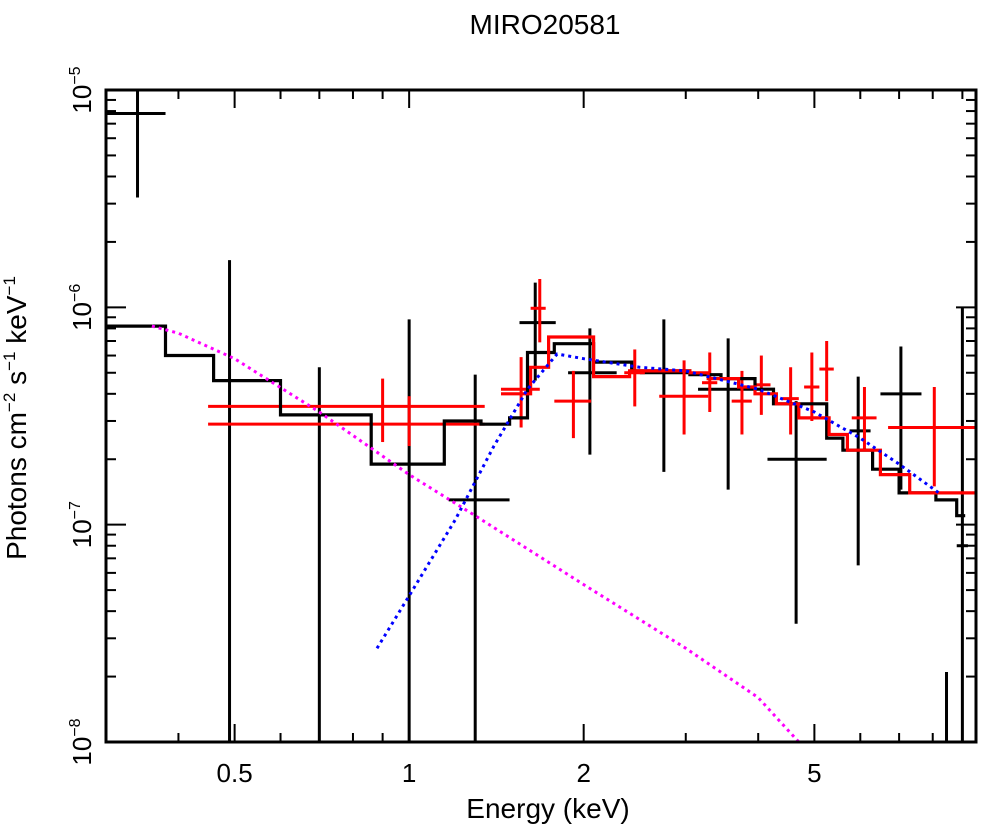 Image resolution: width=988 pixels, height=829 pixels. Describe the element at coordinates (545, 24) in the screenshot. I see `chart-title: MIRO20581` at that location.